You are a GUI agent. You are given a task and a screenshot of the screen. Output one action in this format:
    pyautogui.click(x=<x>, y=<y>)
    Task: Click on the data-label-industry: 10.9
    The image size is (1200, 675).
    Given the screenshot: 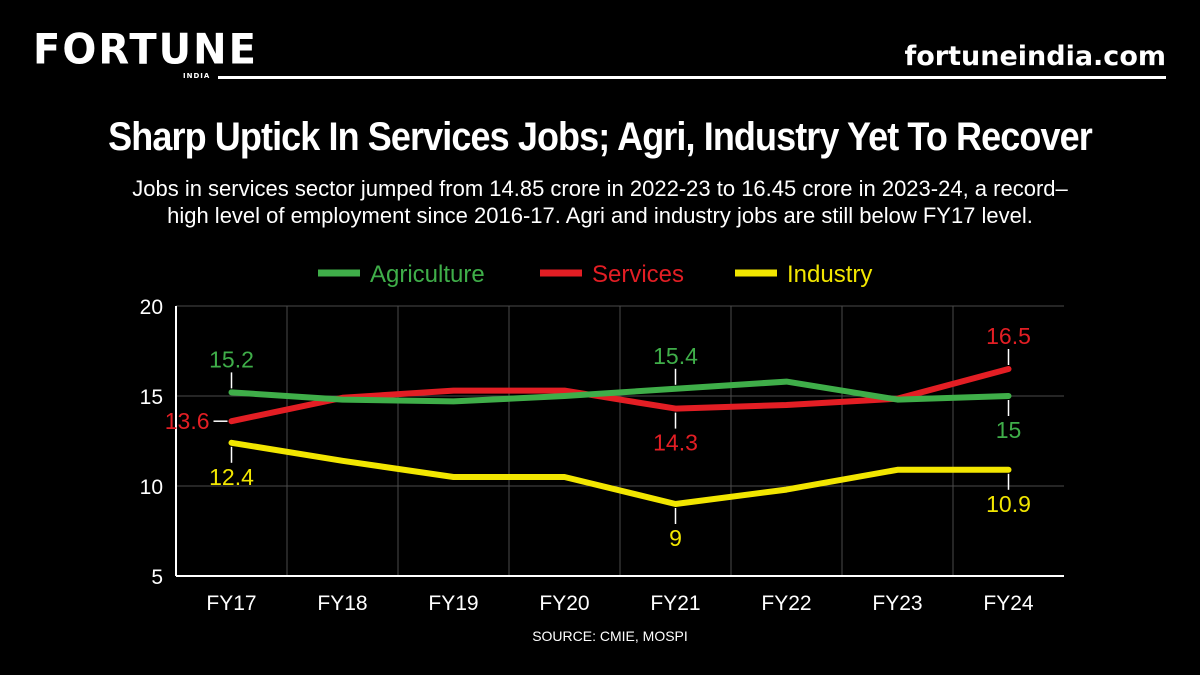 What is the action you would take?
    pyautogui.click(x=1008, y=504)
    